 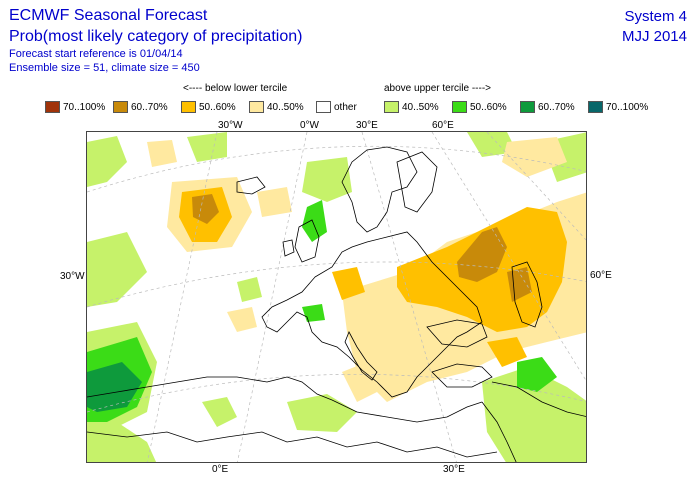 I want to click on legend-below-tercile-label: <---- below lower tercile, so click(x=235, y=88).